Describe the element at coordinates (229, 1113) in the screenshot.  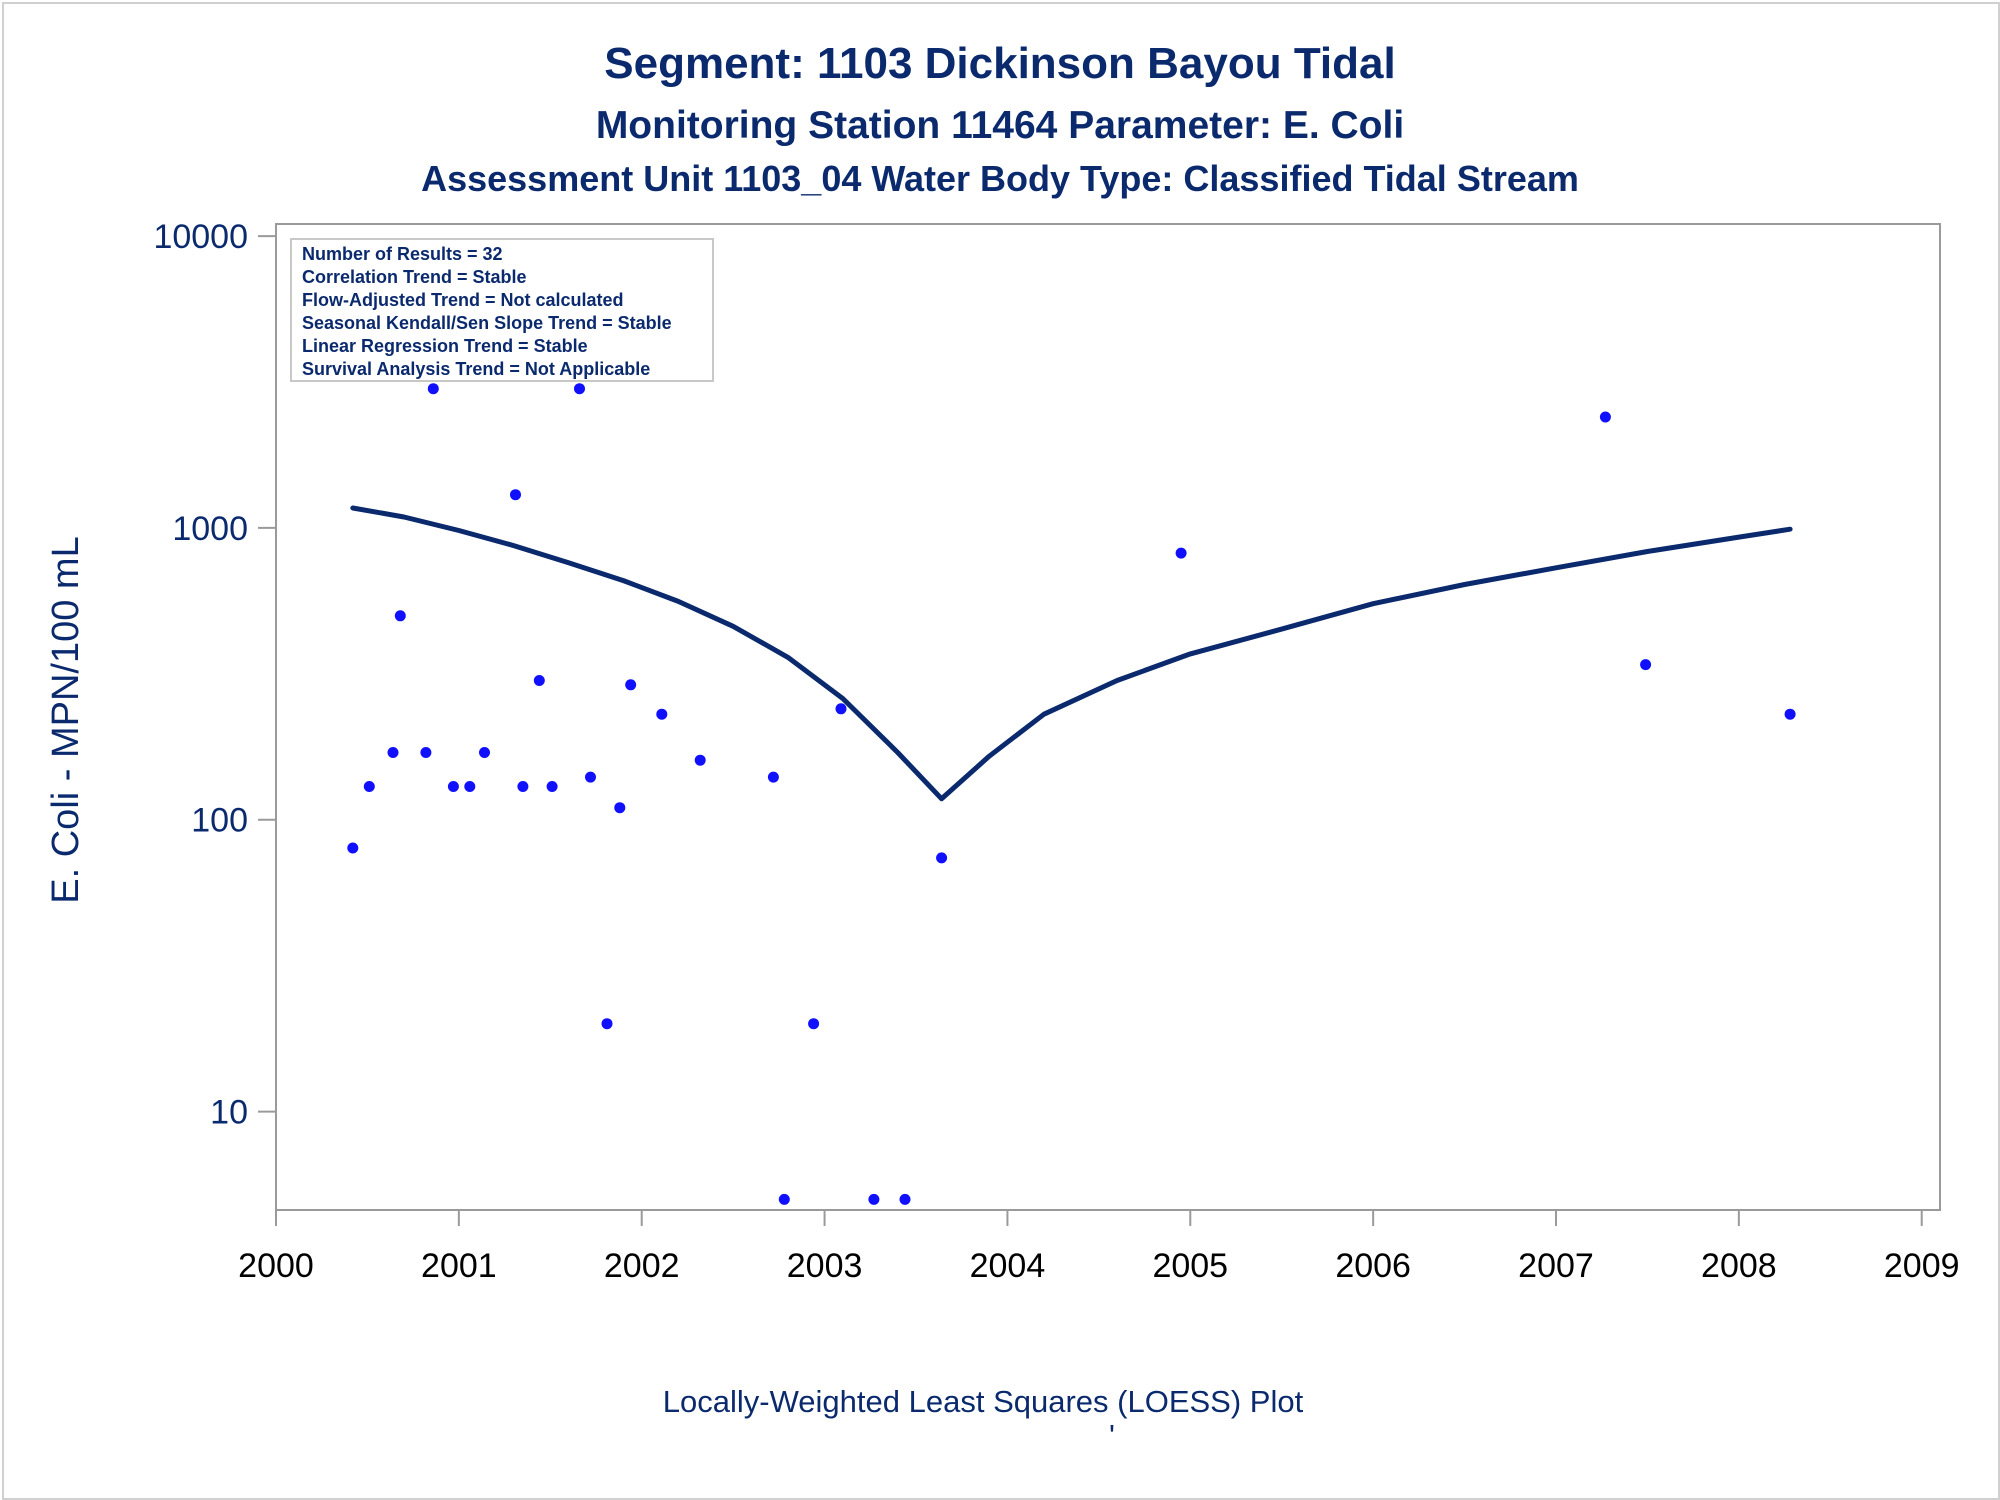
I see `y-tick-label: 10` at that location.